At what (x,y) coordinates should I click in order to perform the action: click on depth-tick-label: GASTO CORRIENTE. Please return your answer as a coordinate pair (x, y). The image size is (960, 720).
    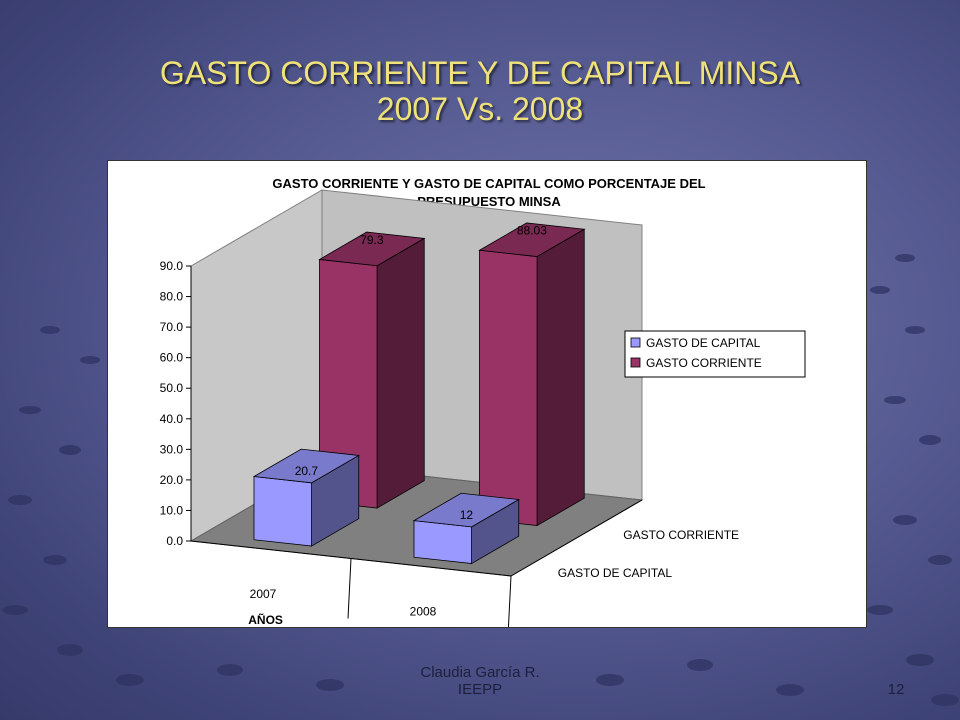
    Looking at the image, I should click on (681, 535).